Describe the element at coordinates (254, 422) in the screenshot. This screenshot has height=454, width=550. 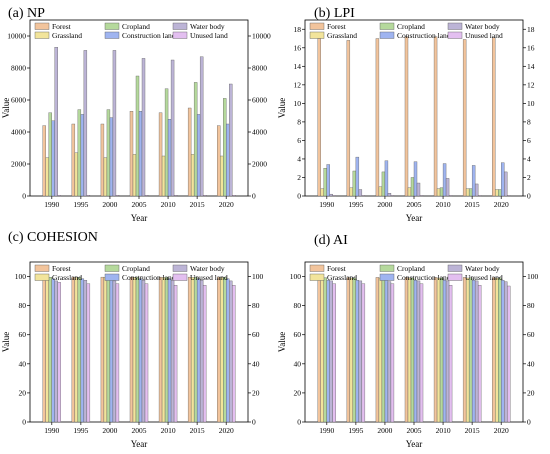
I see `y-tick-label-right: 0` at that location.